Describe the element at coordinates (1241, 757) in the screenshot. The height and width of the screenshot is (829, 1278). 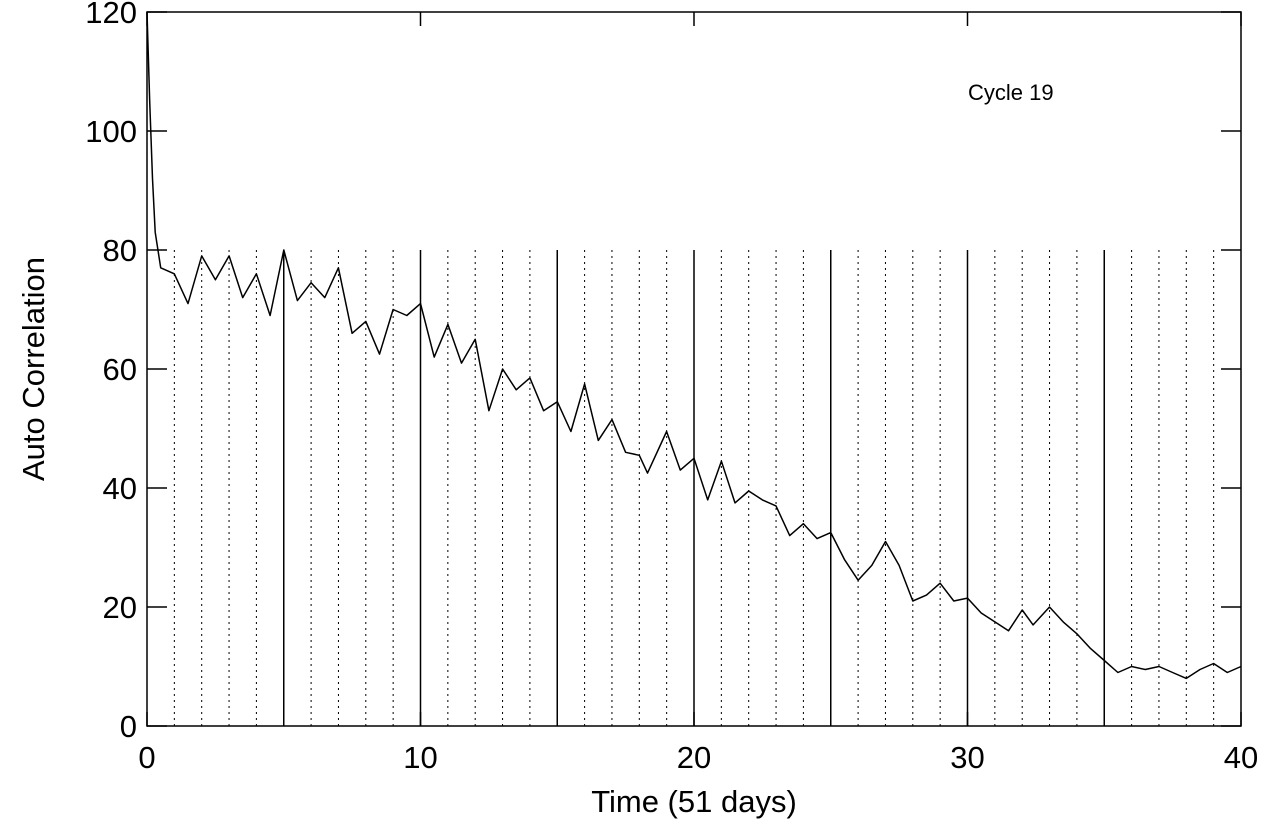
I see `x-tick-label: 40` at that location.